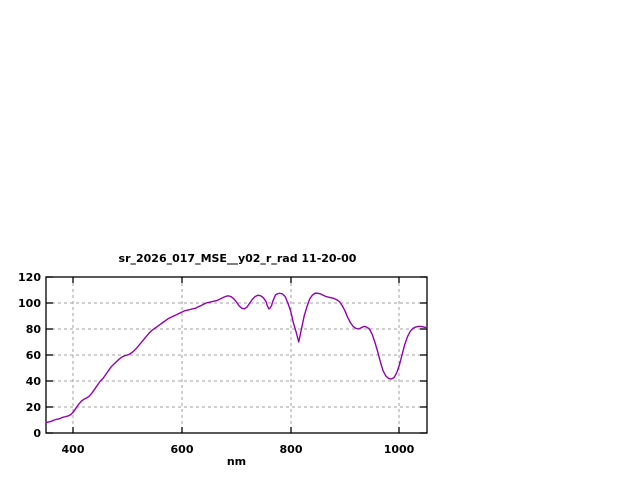  What do you see at coordinates (291, 449) in the screenshot?
I see `x-tick-label-800: 800` at bounding box center [291, 449].